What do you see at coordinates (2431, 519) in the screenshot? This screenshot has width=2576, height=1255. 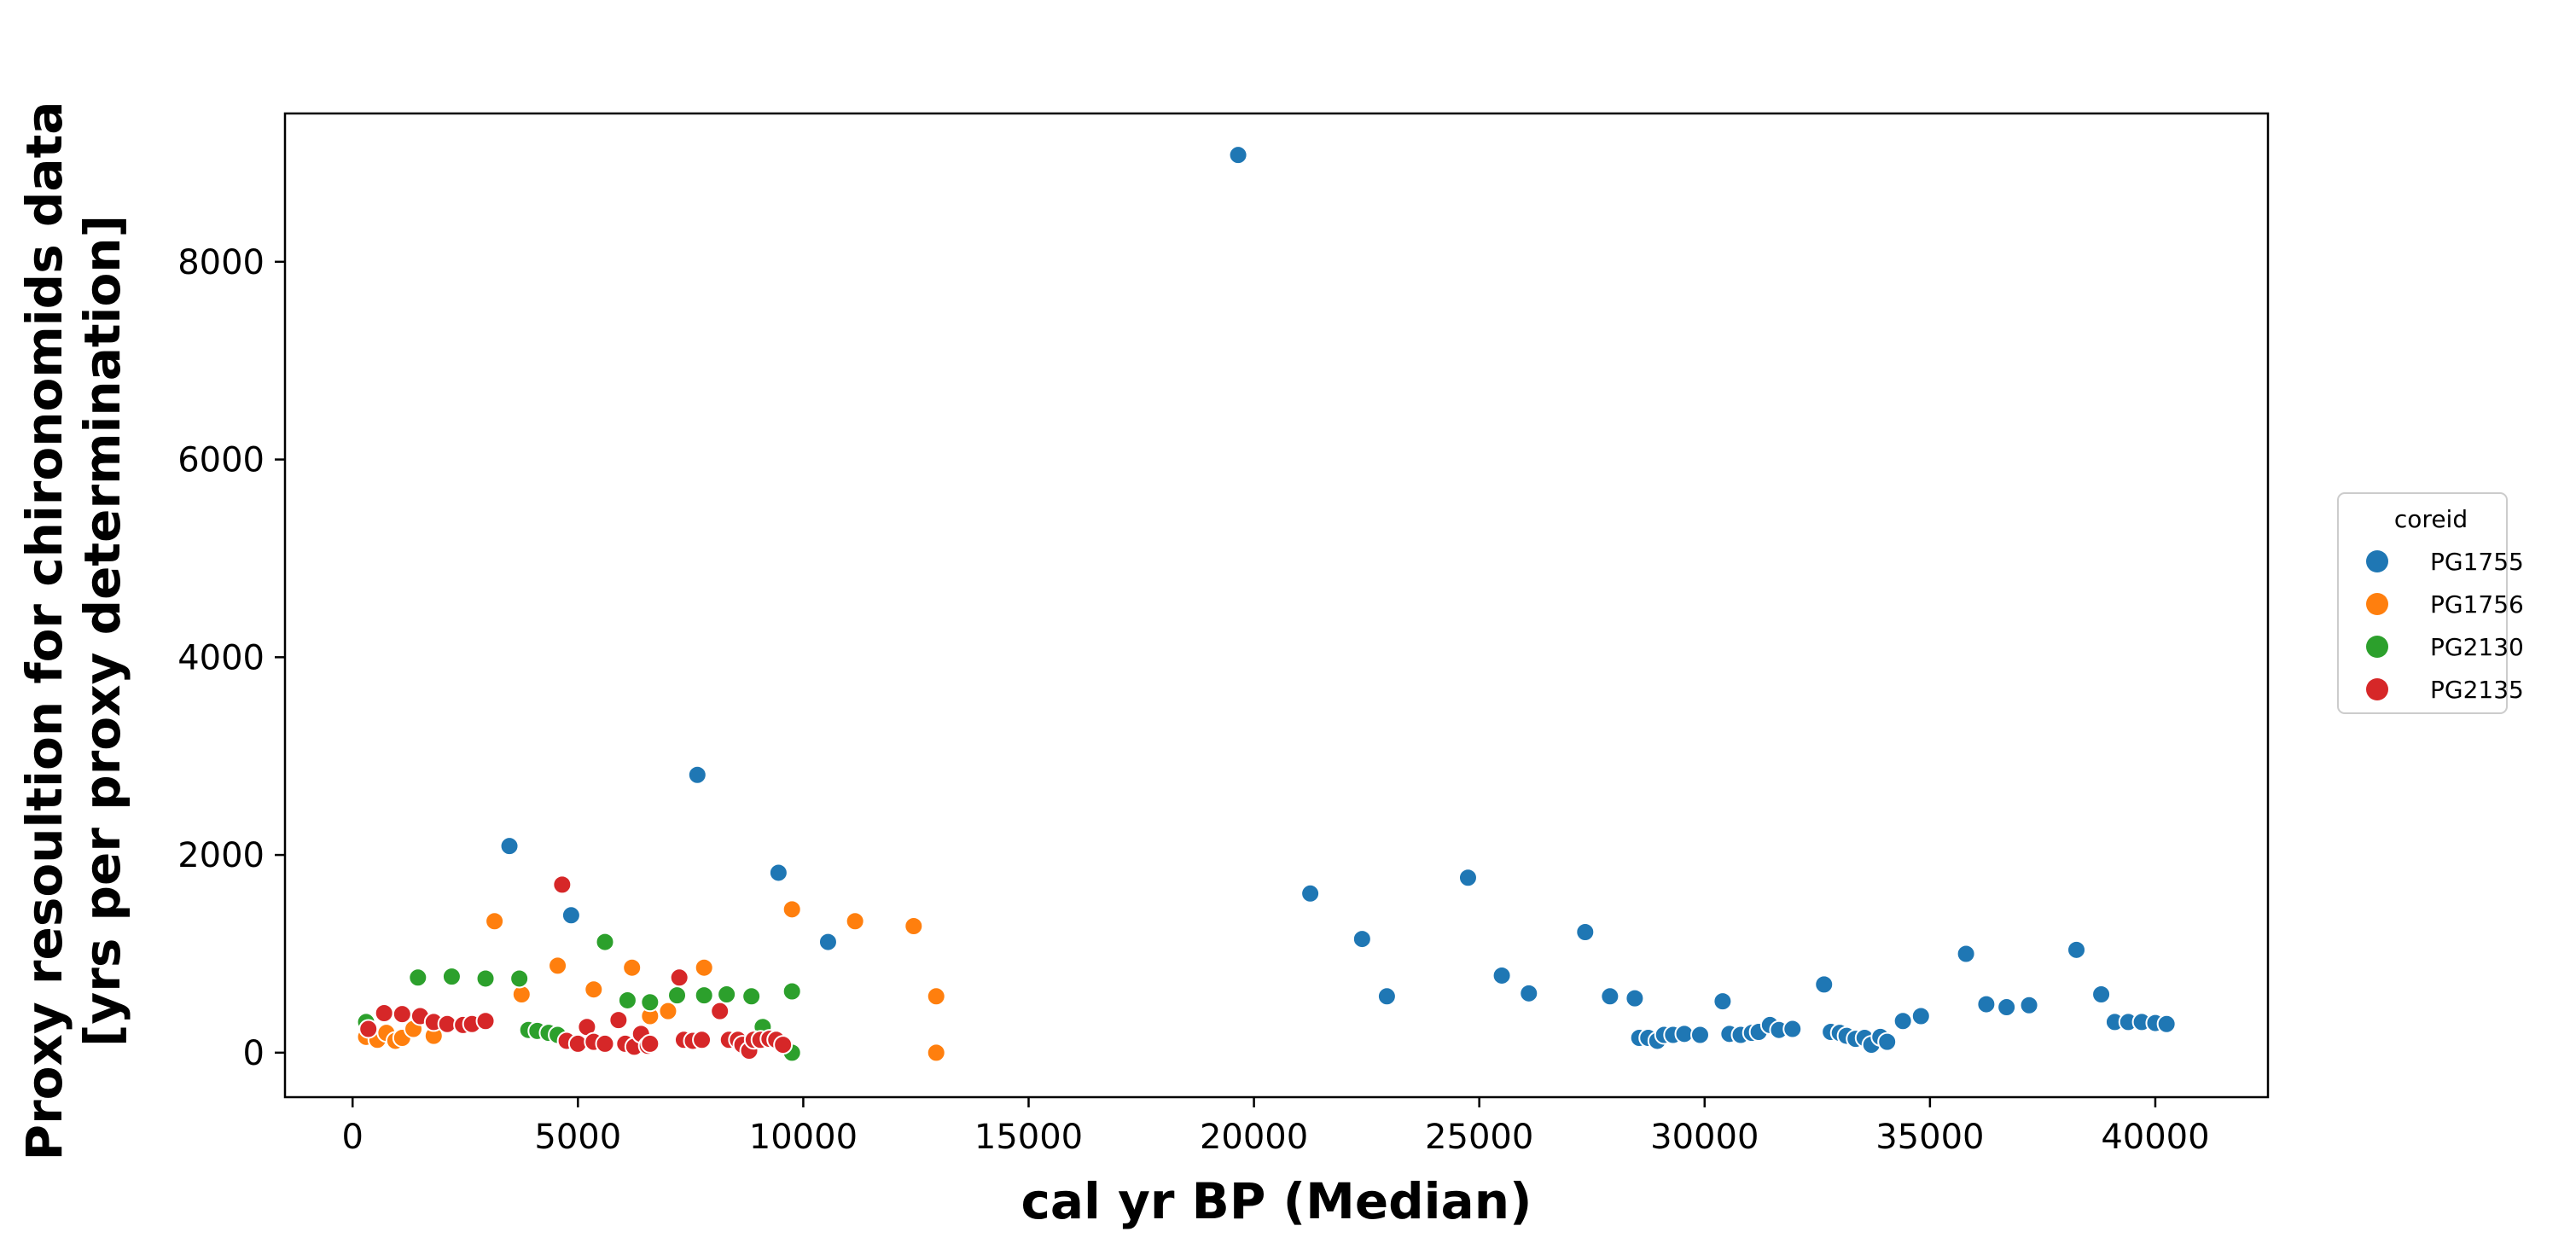 I see `legend-title: coreid` at bounding box center [2431, 519].